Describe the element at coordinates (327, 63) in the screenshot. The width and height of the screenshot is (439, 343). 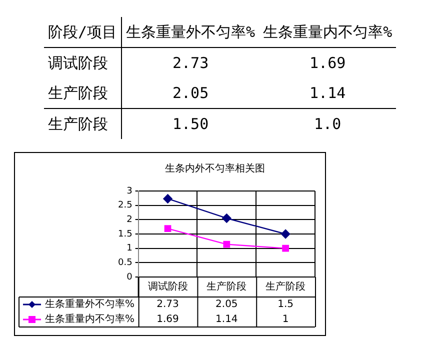
I see `text: 1.69` at that location.